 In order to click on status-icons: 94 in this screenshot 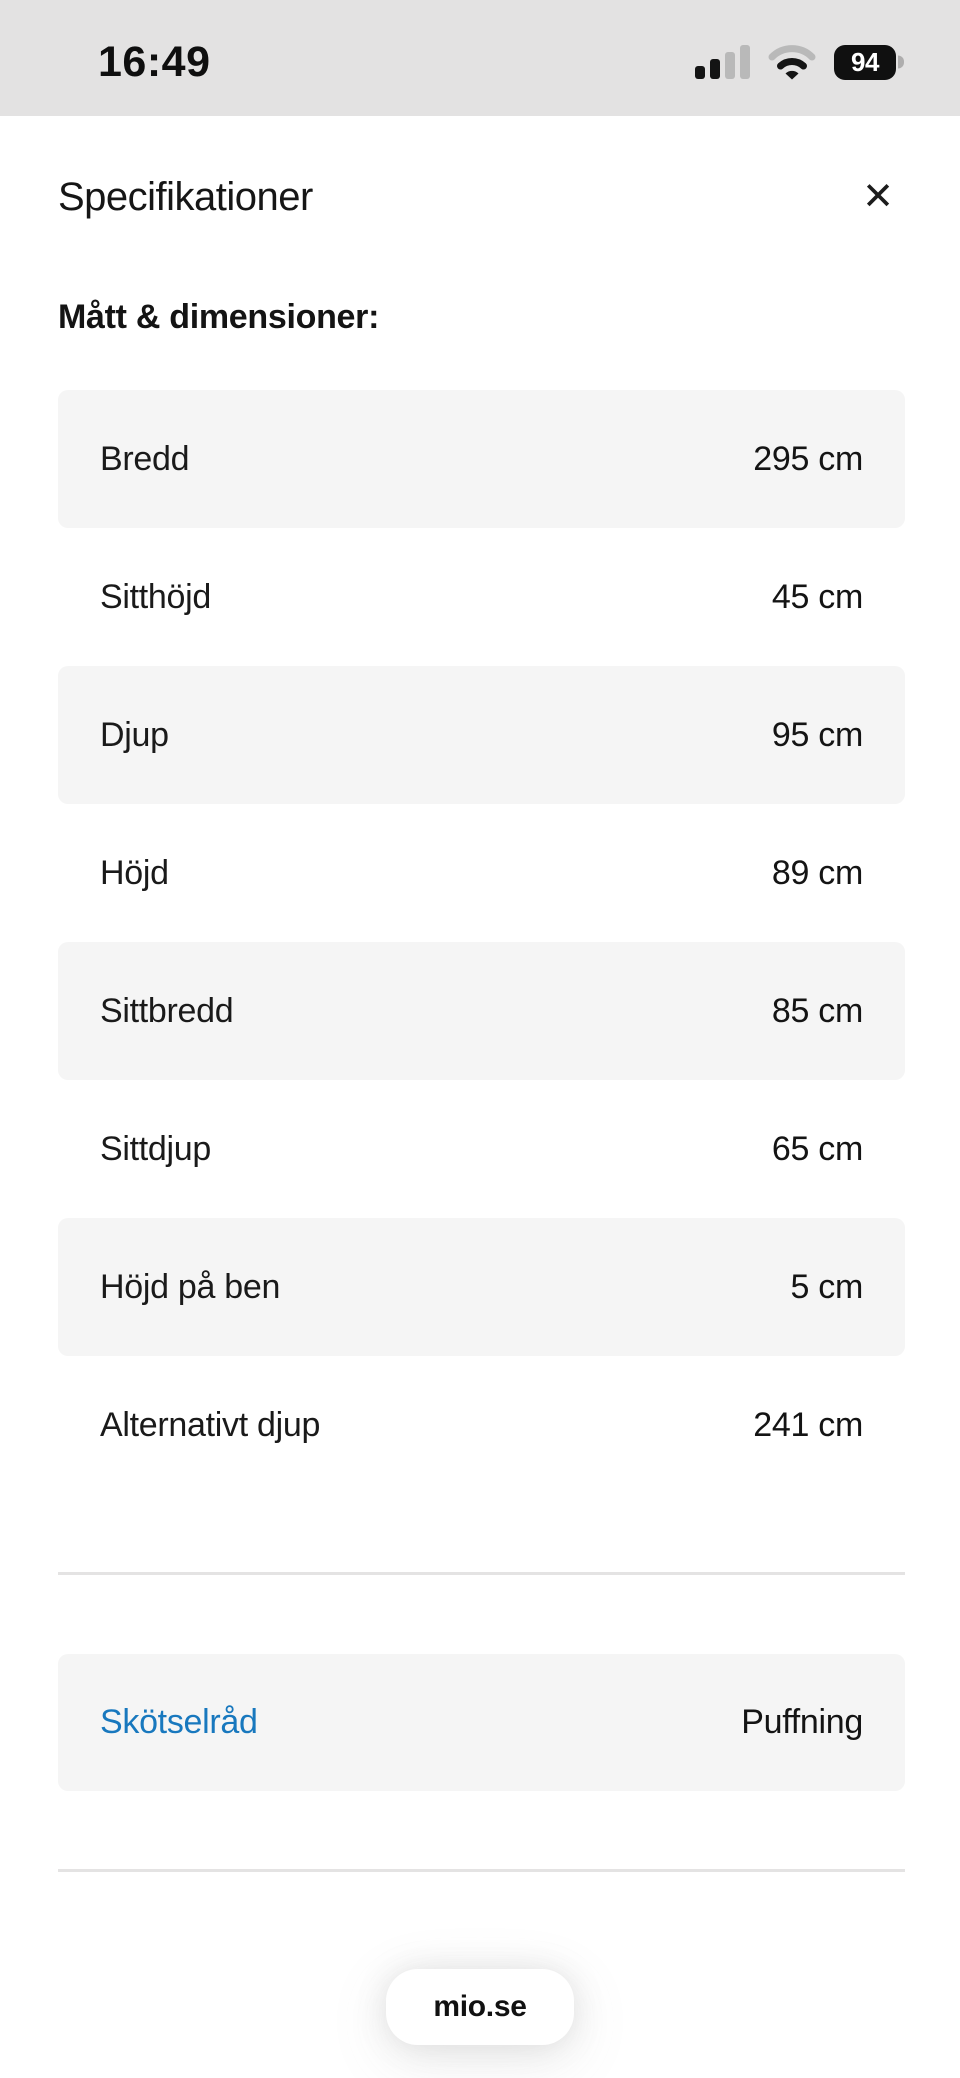, I will do `click(799, 62)`.